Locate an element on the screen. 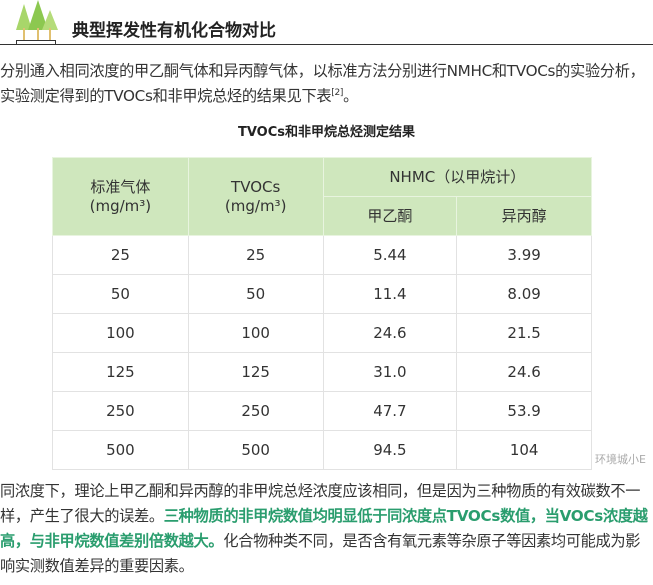 Image resolution: width=653 pixels, height=585 pixels. table-cell: 8.09 is located at coordinates (524, 294).